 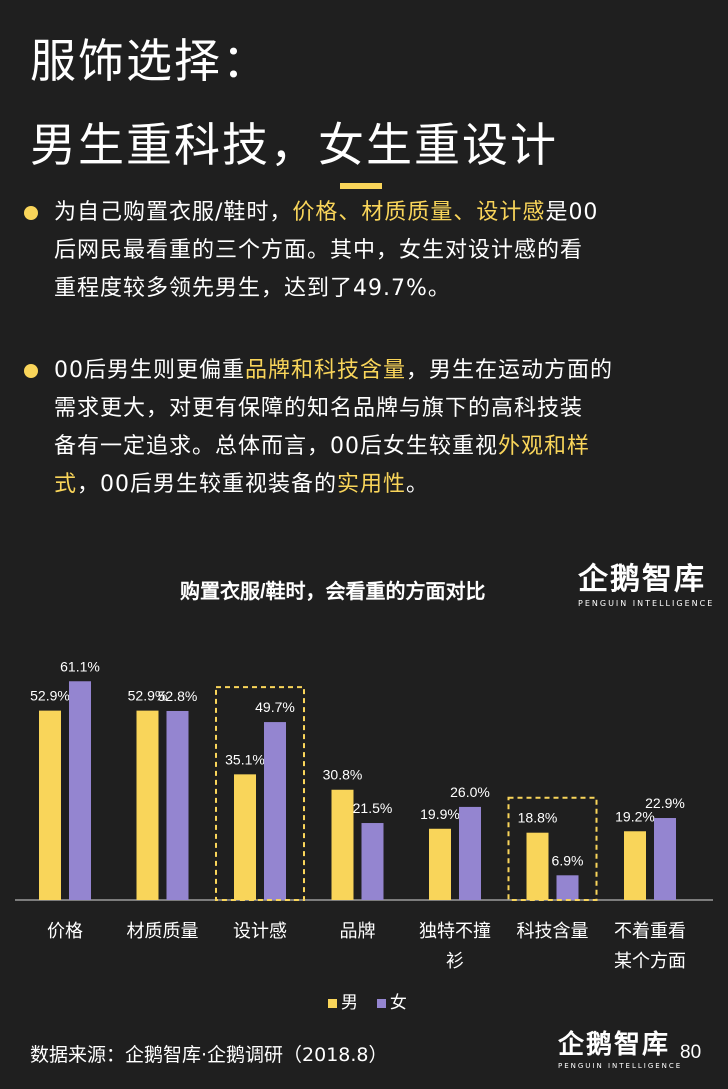 I want to click on body-text: 后网民最看重的三个方面。其中，女生对设计感的看, so click(x=319, y=250).